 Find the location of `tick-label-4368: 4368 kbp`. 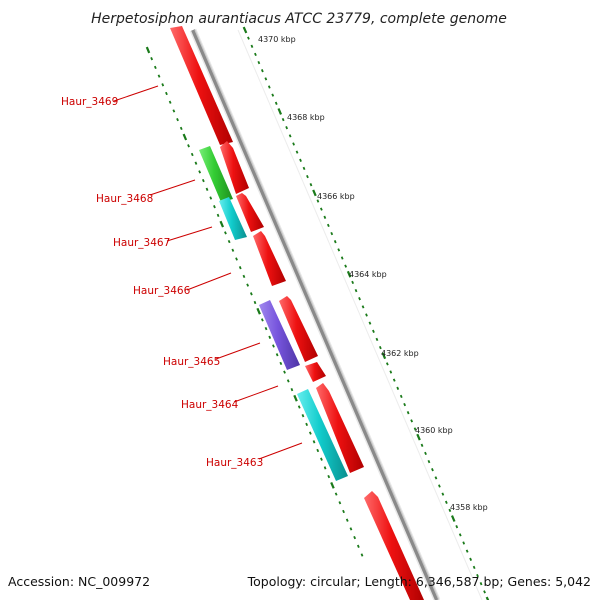

tick-label-4368: 4368 kbp is located at coordinates (306, 117).